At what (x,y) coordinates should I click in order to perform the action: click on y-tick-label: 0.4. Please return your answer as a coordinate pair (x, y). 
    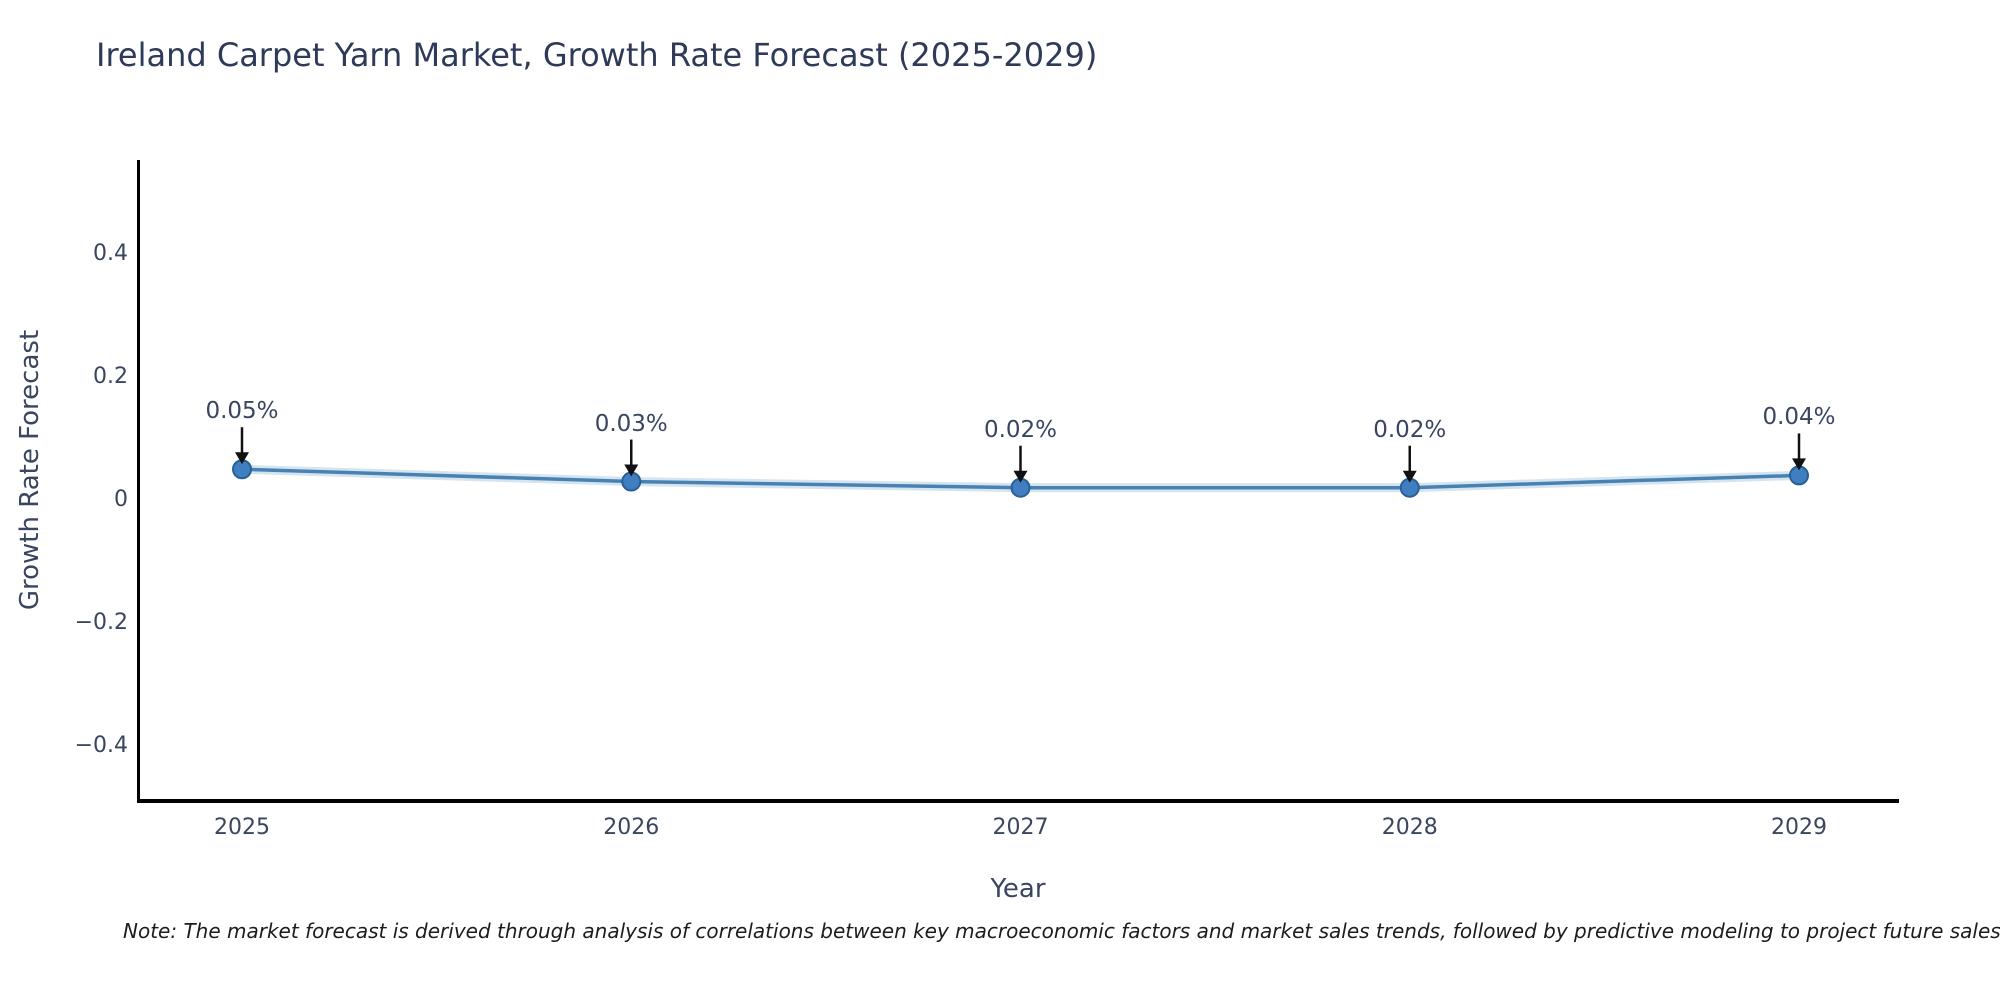
    Looking at the image, I should click on (110, 253).